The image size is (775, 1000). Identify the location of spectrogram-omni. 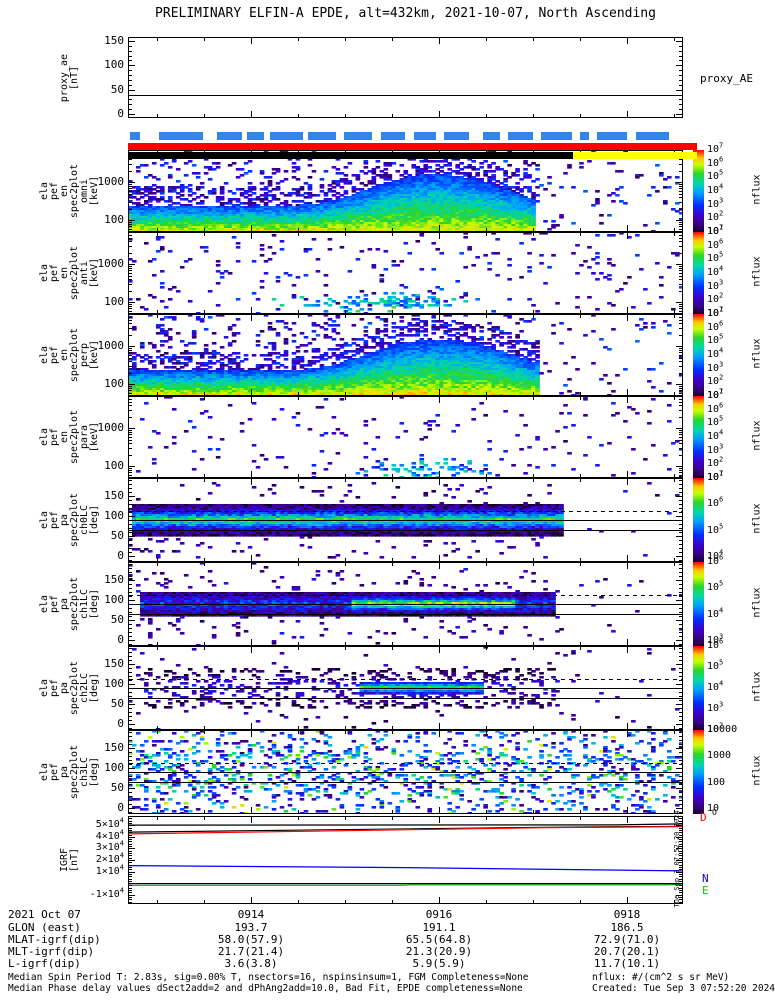
(405, 191).